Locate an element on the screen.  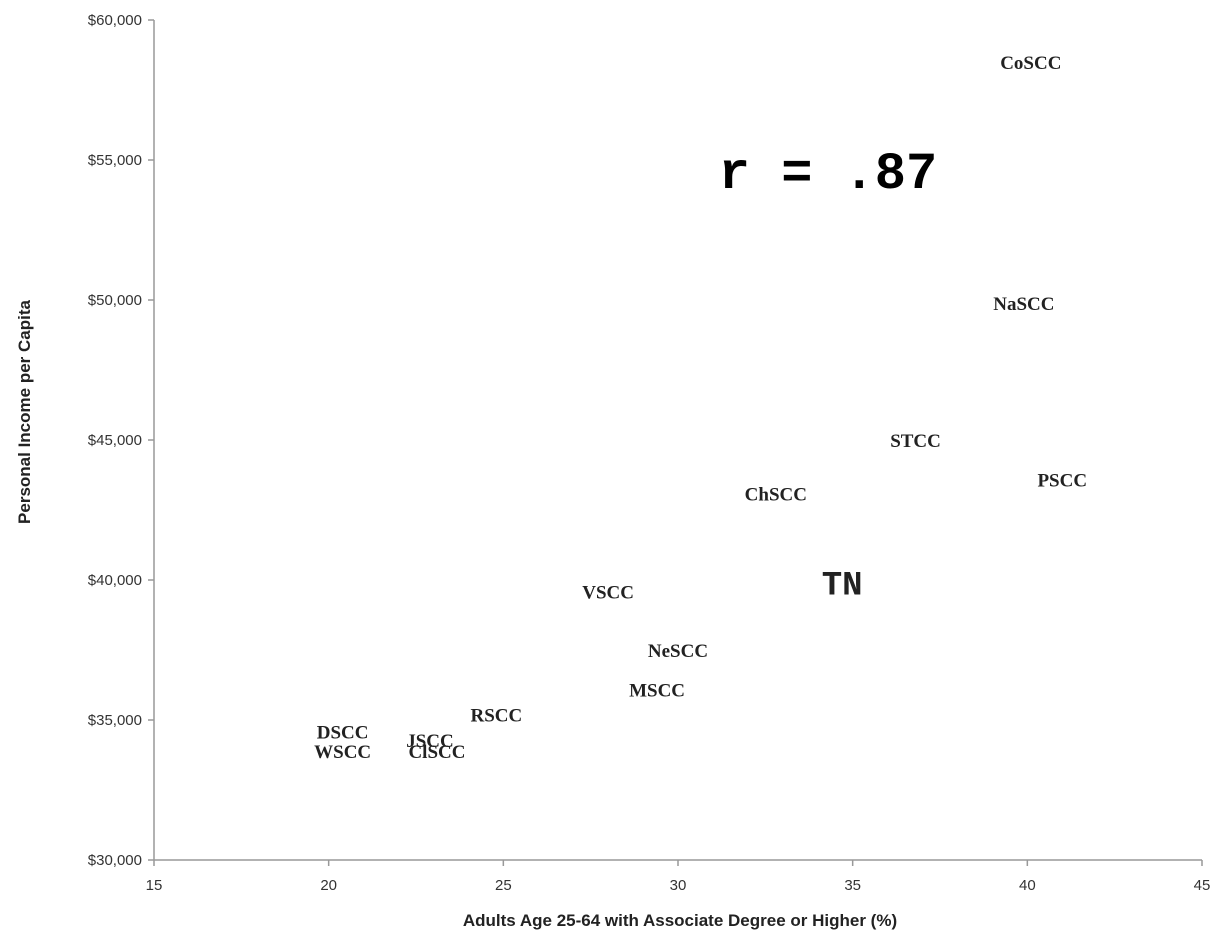
data-point-pscc: PSCC is located at coordinates (1062, 480).